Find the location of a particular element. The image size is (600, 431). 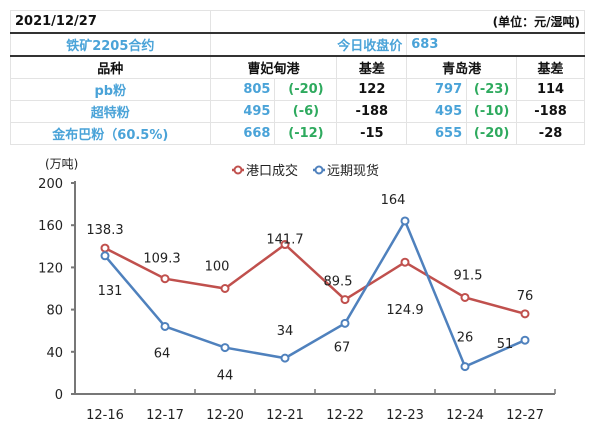

port2-change: (-10) is located at coordinates (492, 111).